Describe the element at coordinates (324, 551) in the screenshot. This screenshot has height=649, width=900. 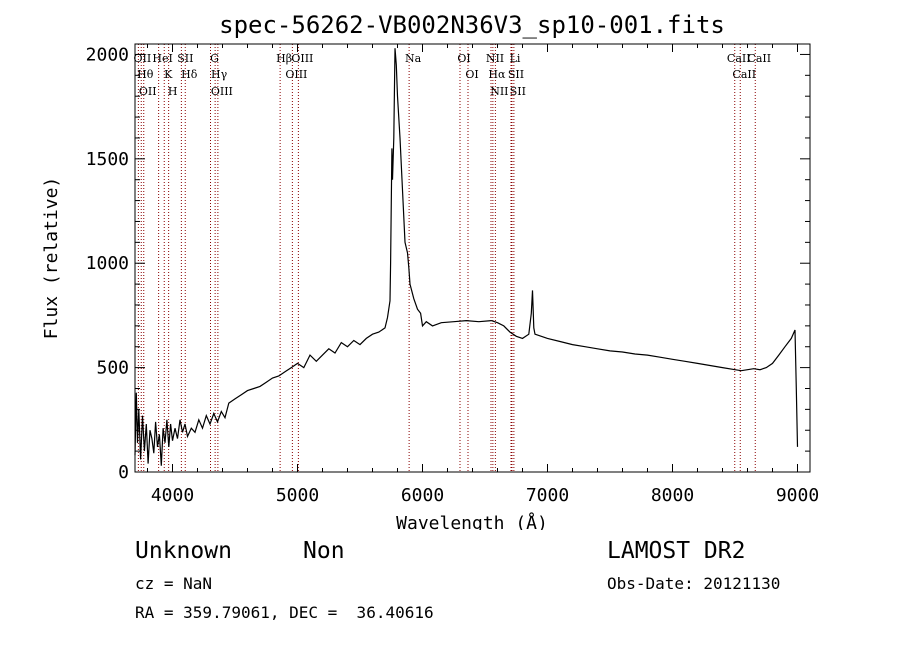
I see `object-subclass: Non` at that location.